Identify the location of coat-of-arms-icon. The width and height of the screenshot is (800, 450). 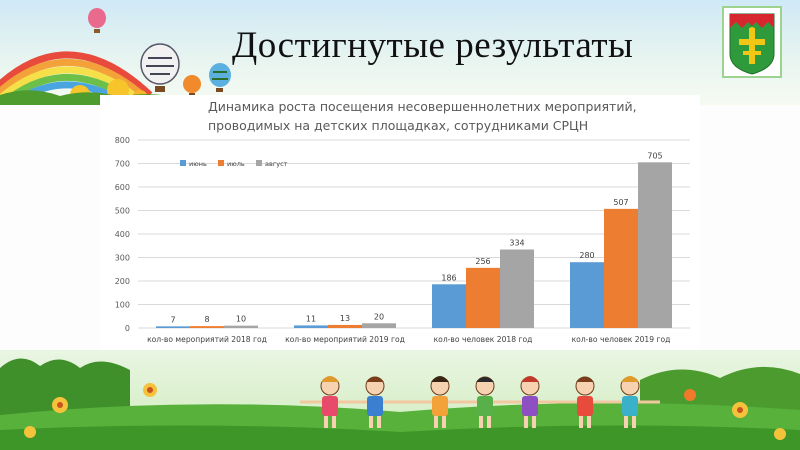
(752, 42).